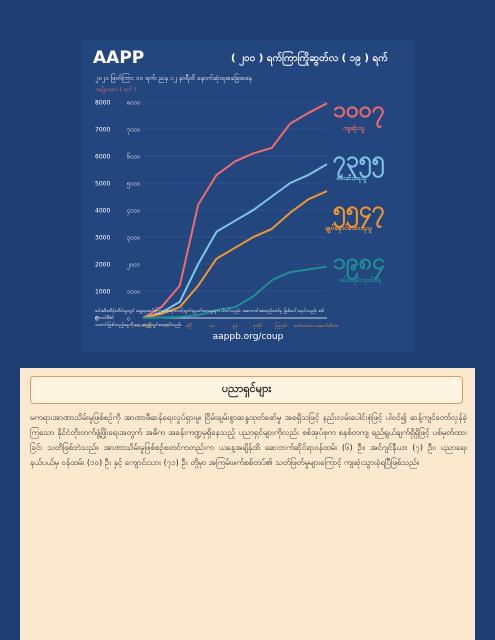 The image size is (495, 640). I want to click on section-heading-box: ပညာရှင်များ, so click(246, 390).